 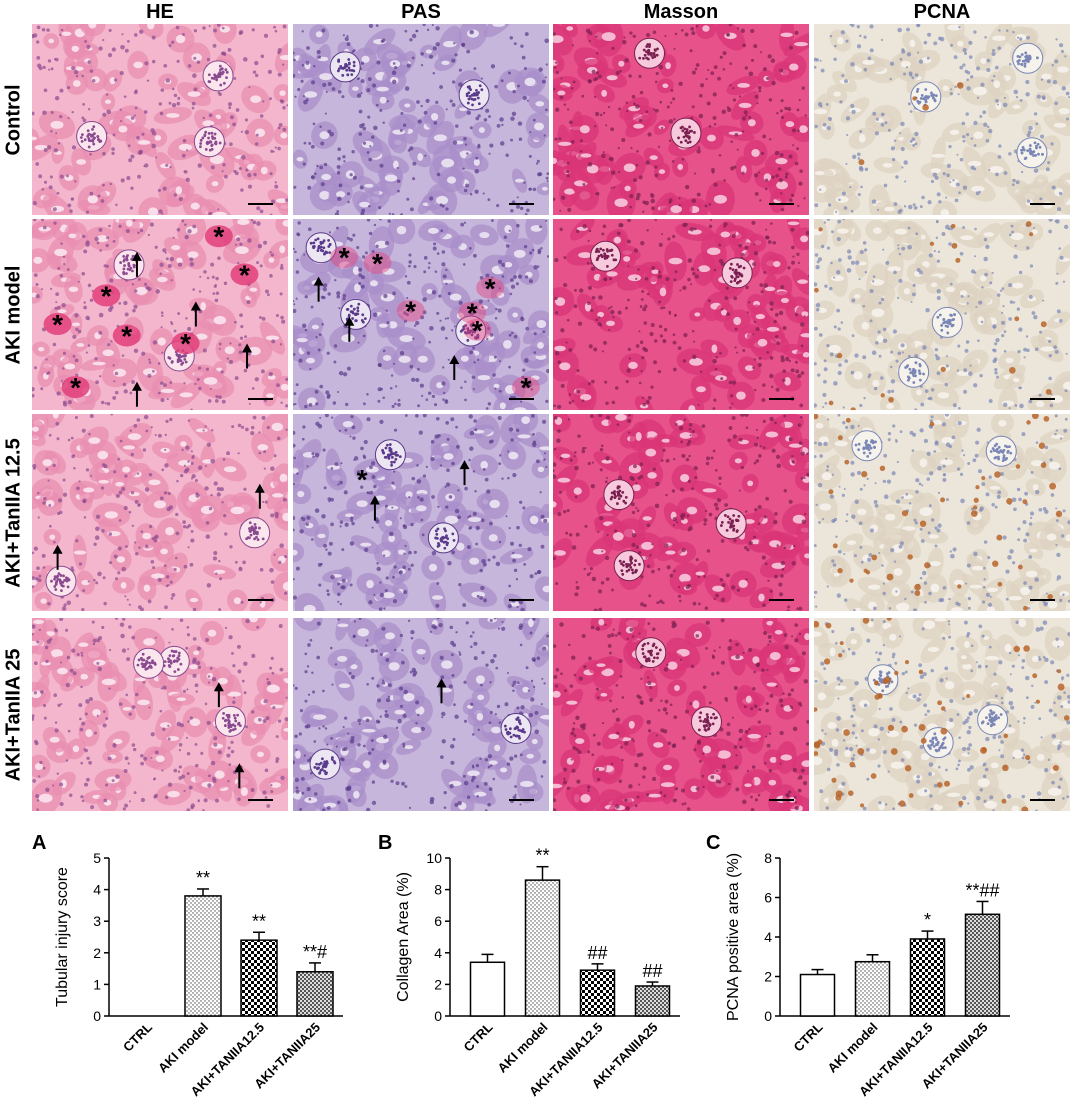 What do you see at coordinates (62, 937) in the screenshot?
I see `y-axis-label: Tubular injury score` at bounding box center [62, 937].